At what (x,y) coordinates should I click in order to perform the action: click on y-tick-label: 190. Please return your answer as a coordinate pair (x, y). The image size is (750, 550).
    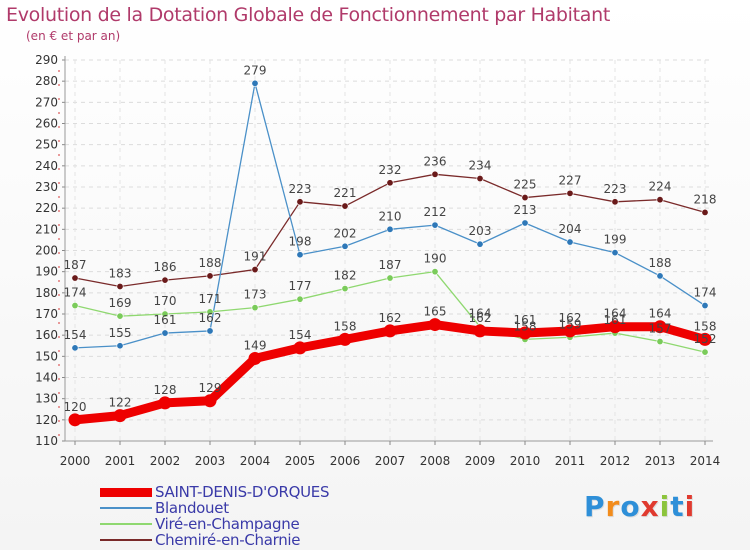
    Looking at the image, I should click on (46, 272).